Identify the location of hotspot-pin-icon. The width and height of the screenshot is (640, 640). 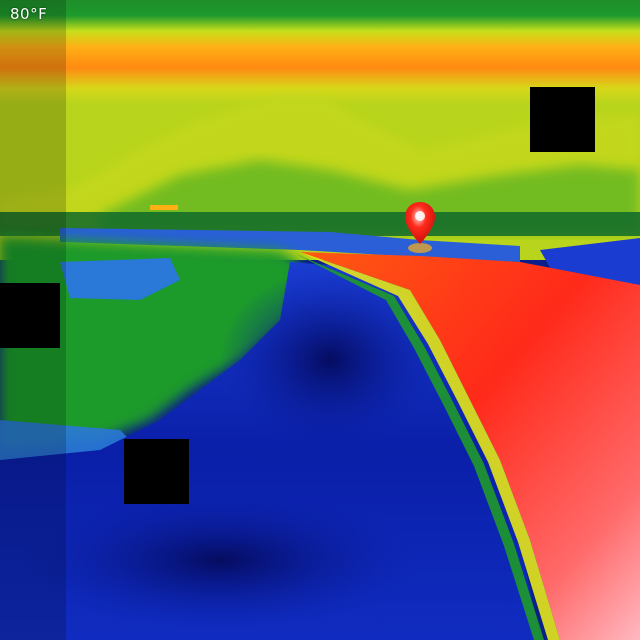
(420, 227).